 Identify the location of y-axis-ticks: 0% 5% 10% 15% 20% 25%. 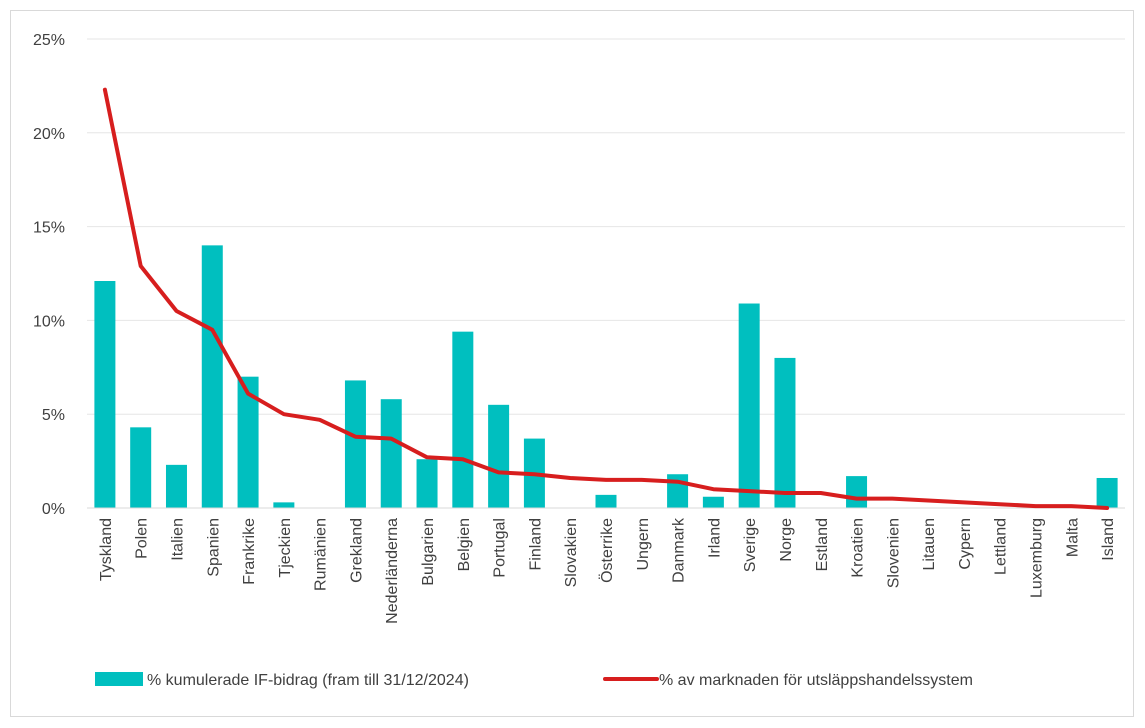
(49, 275).